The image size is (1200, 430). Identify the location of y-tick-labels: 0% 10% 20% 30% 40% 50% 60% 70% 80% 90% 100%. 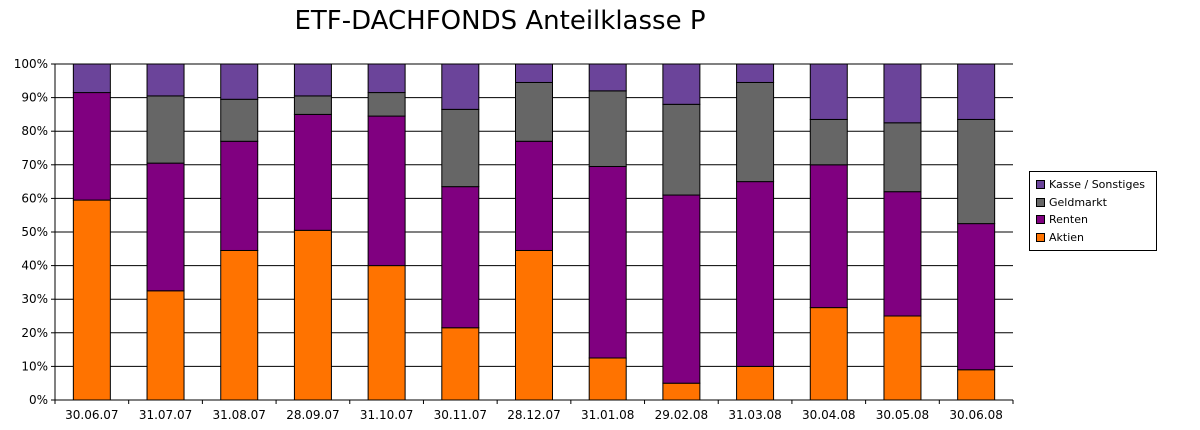
(31, 232).